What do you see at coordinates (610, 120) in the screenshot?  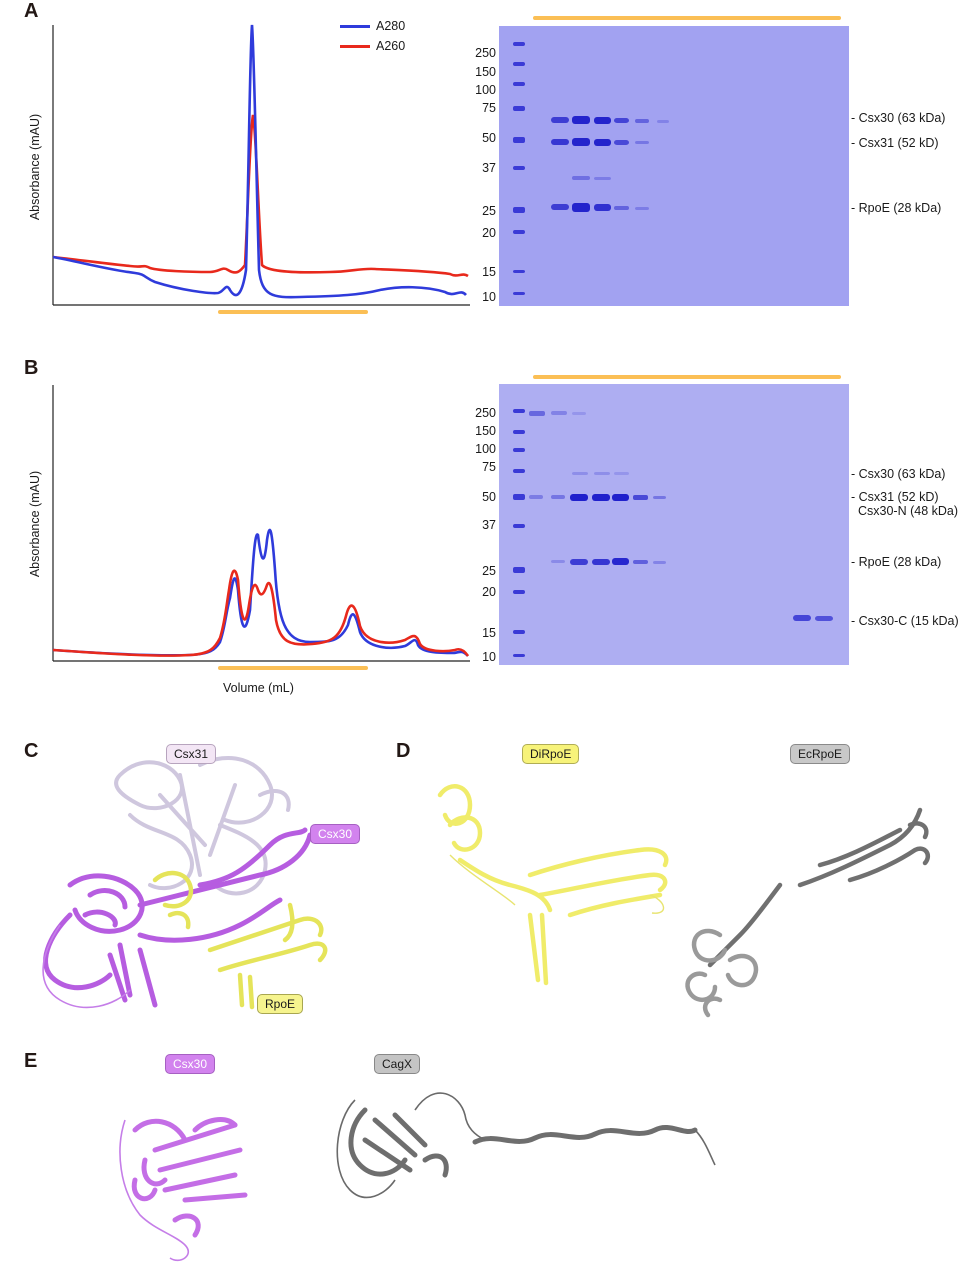 I see `panel-a-band-csx30` at bounding box center [610, 120].